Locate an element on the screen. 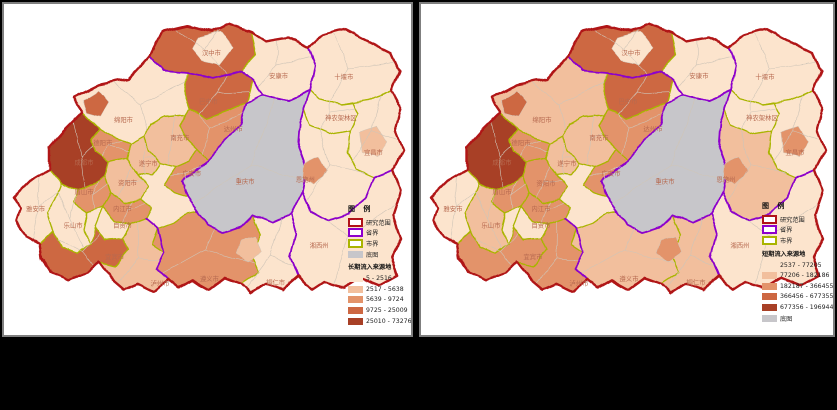 Image resolution: width=837 pixels, height=410 pixels. city-region-chongqing is located at coordinates (666, 161).